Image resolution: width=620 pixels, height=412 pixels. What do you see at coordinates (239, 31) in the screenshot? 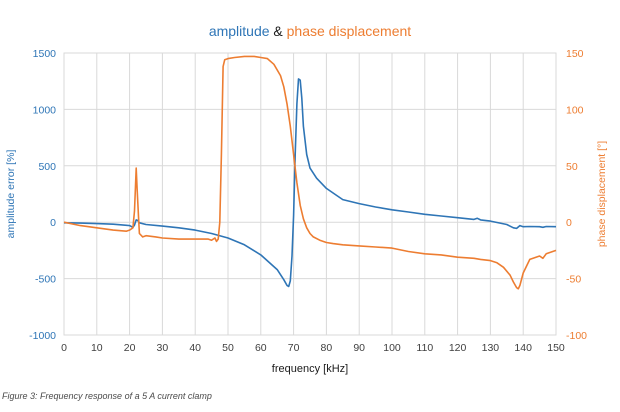
I see `chart-title-amplitude: amplitude` at bounding box center [239, 31].